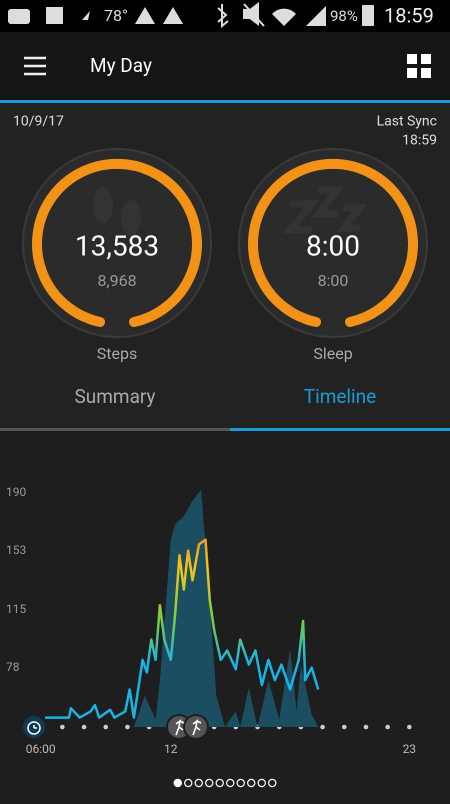  What do you see at coordinates (117, 353) in the screenshot?
I see `ring-label: Steps` at bounding box center [117, 353].